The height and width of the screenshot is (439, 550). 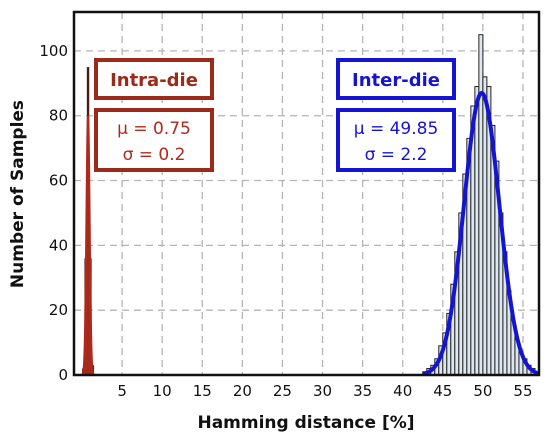 What do you see at coordinates (282, 391) in the screenshot?
I see `x-tick-label: 25` at bounding box center [282, 391].